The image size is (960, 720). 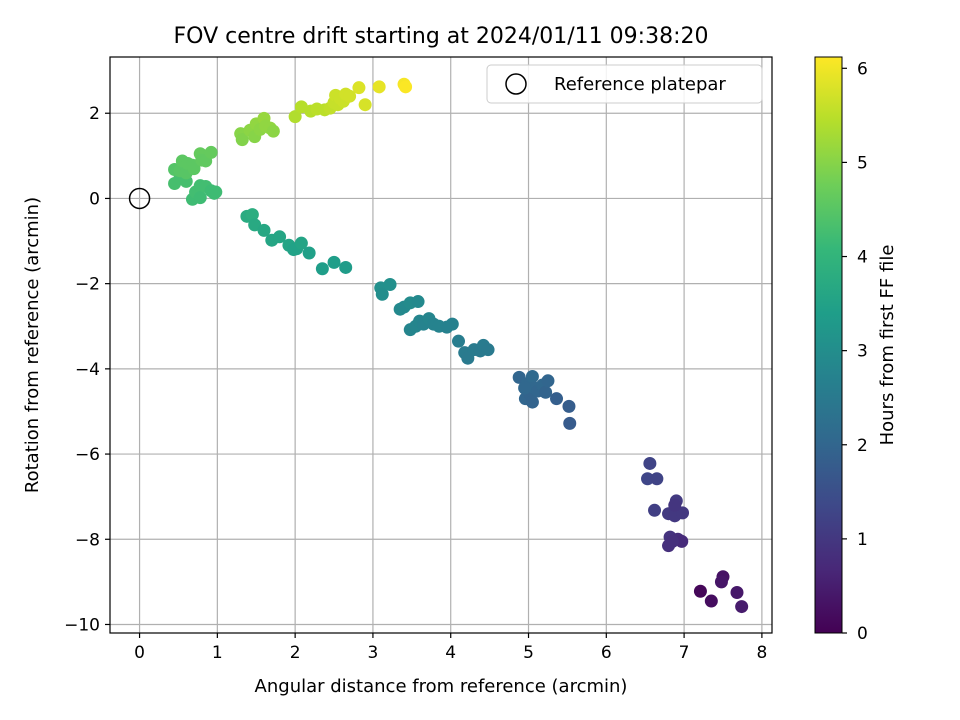 I want to click on colorbar-tick-label: 1, so click(x=862, y=540).